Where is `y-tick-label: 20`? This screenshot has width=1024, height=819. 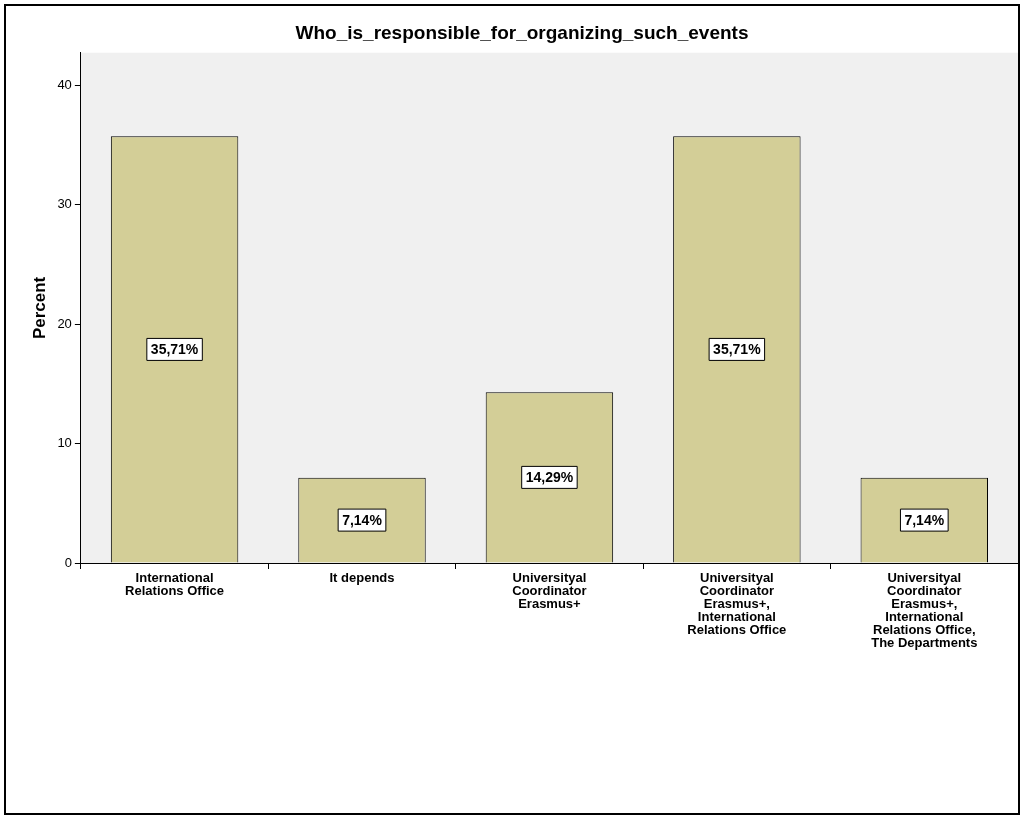 y-tick-label: 20 is located at coordinates (64, 323).